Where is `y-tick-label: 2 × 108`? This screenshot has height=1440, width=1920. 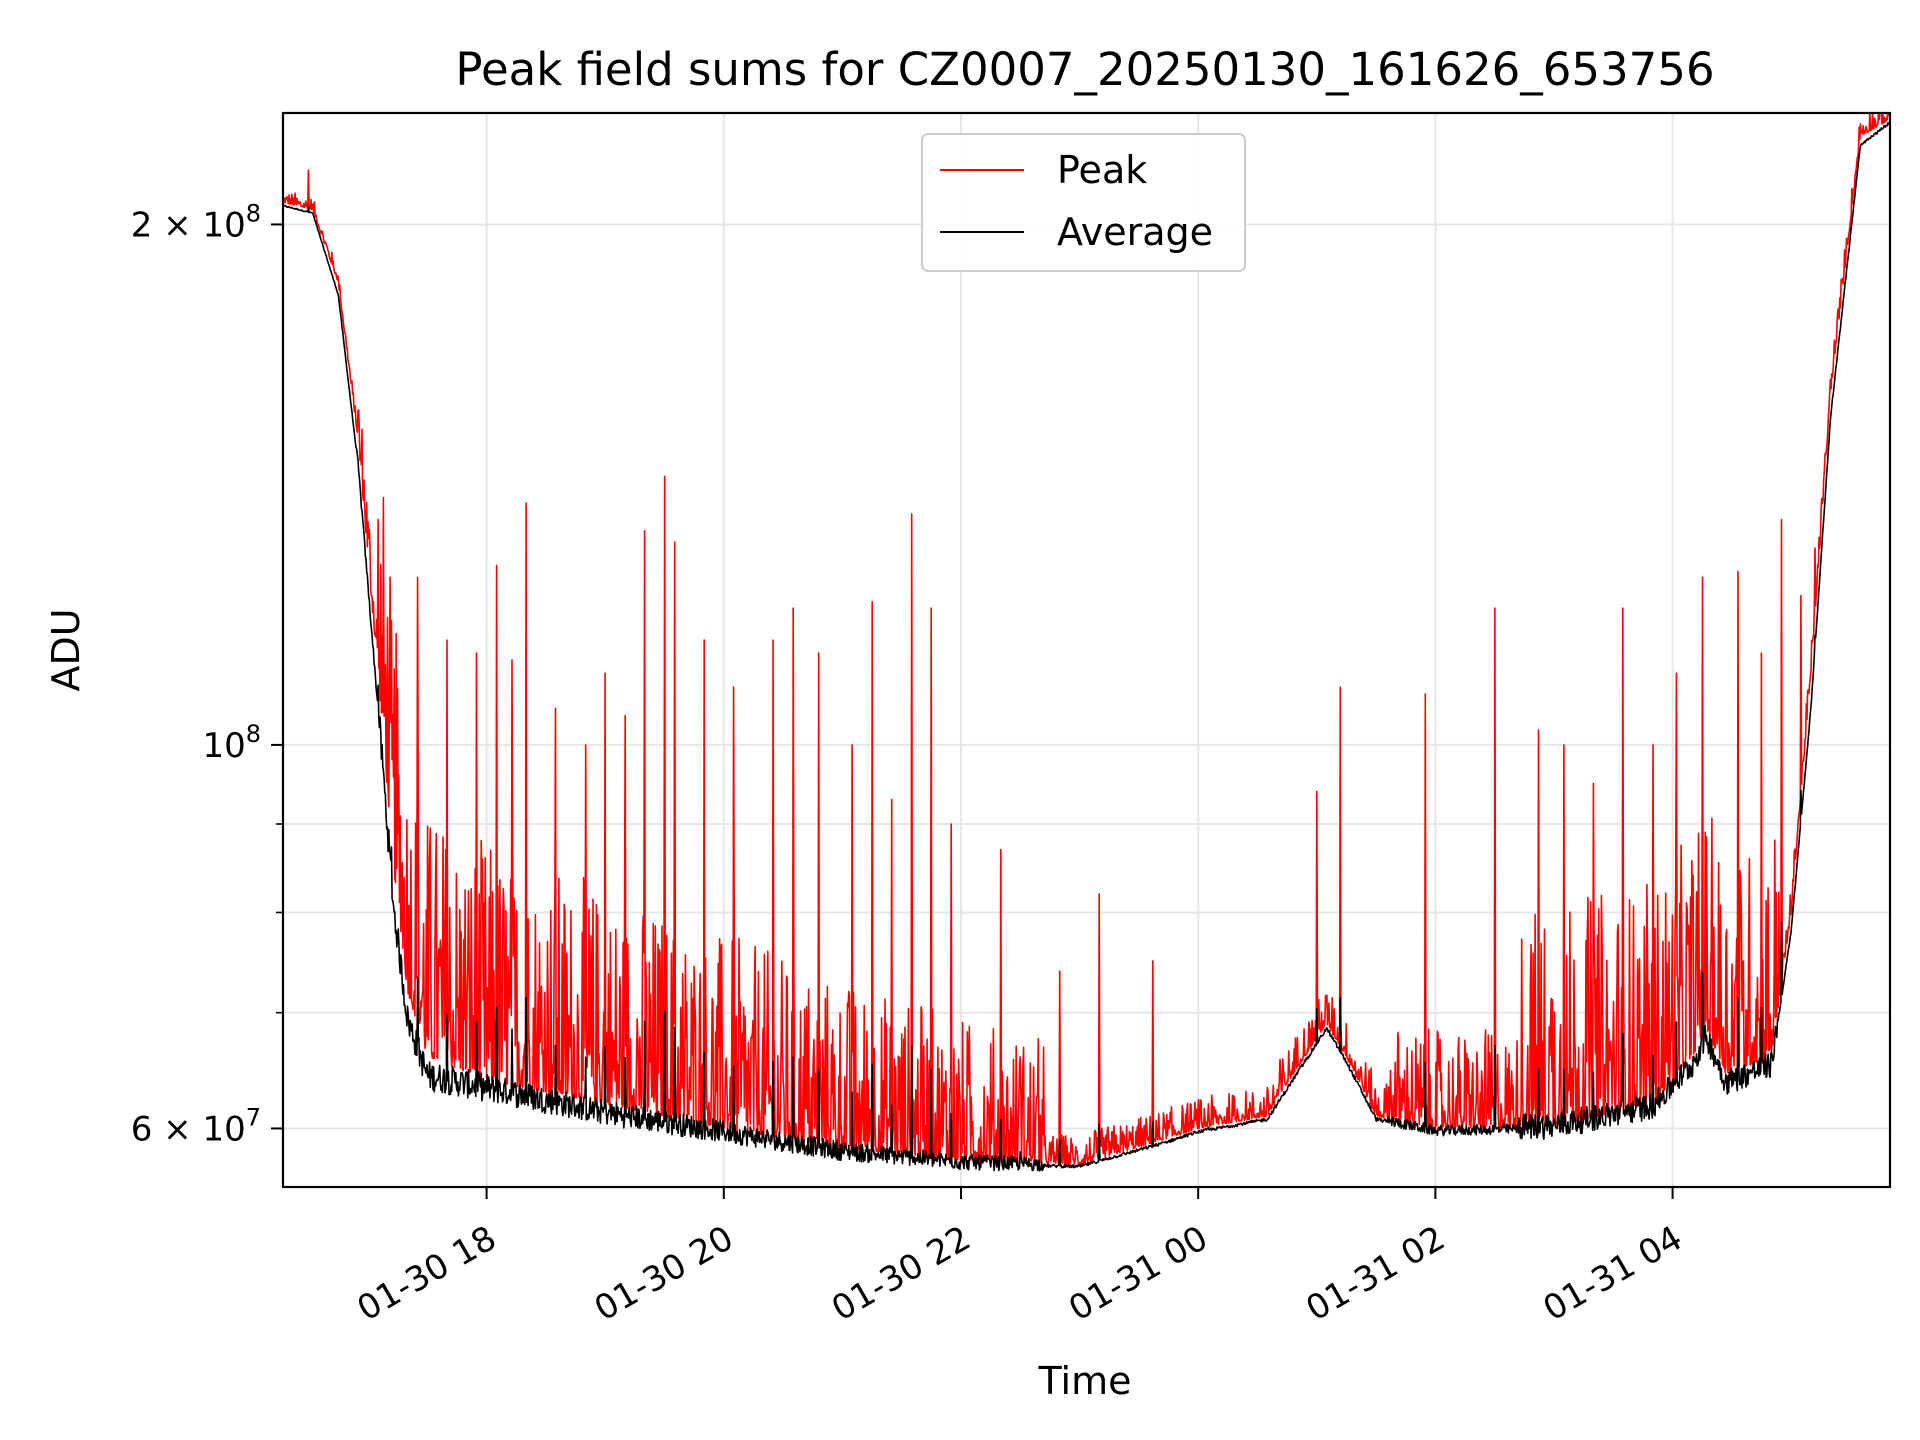
y-tick-label: 2 × 108 is located at coordinates (196, 222).